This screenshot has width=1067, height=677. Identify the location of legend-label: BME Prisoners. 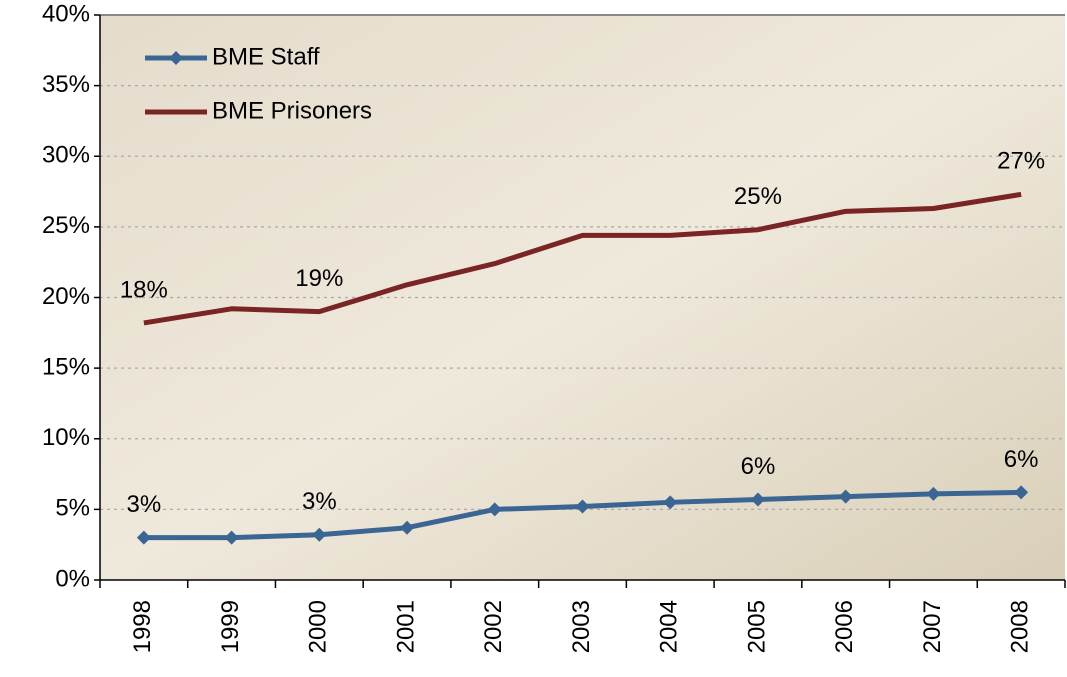
(292, 110).